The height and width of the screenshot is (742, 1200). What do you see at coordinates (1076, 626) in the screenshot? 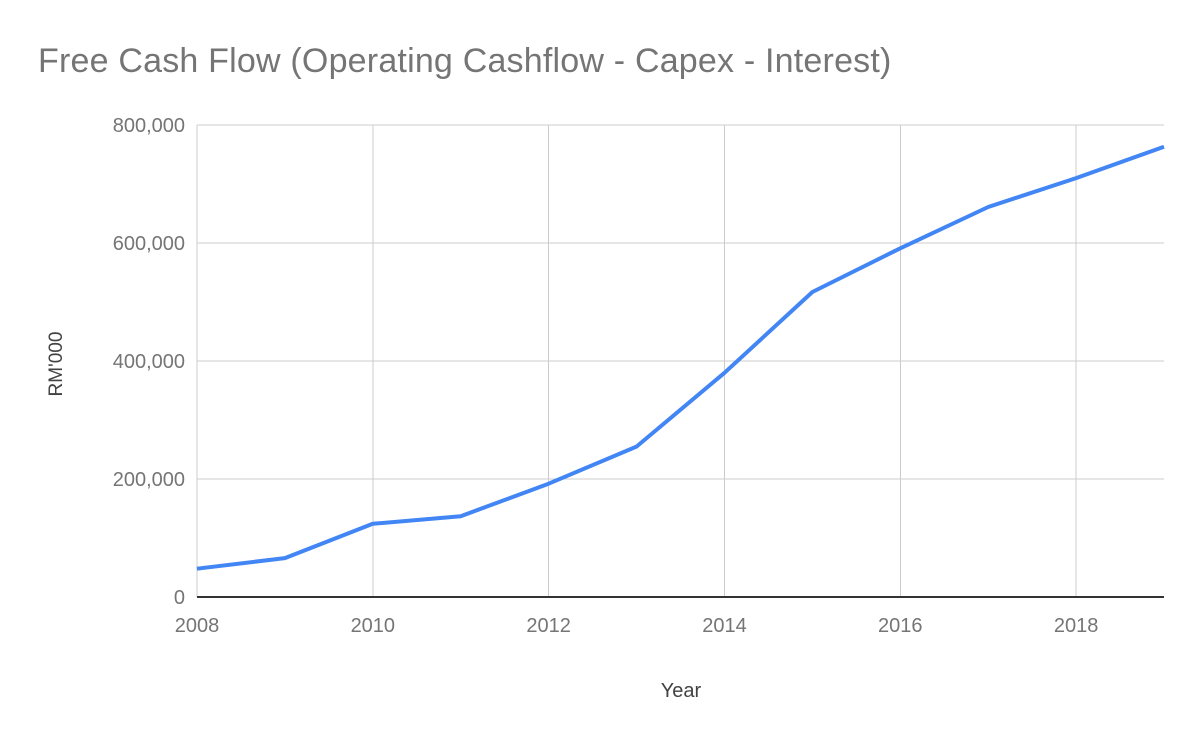
I see `x-tick-label: 2018` at bounding box center [1076, 626].